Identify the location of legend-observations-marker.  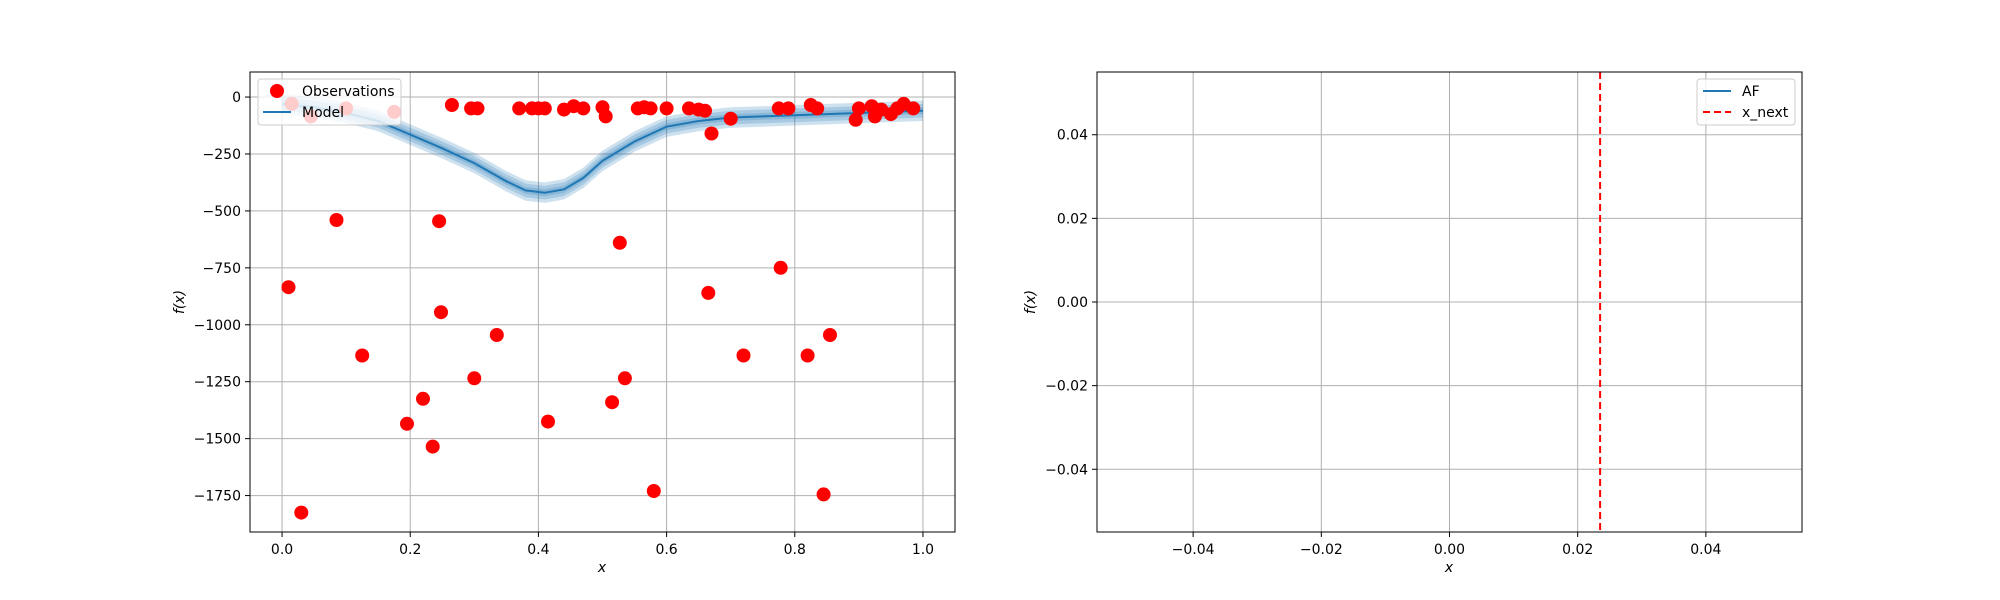
(277, 91).